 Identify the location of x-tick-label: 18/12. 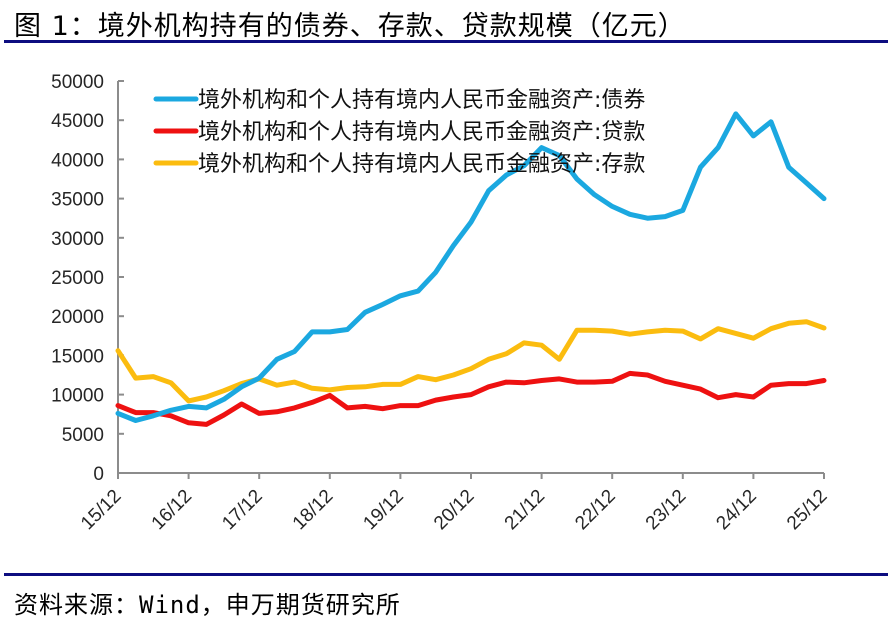
(313, 510).